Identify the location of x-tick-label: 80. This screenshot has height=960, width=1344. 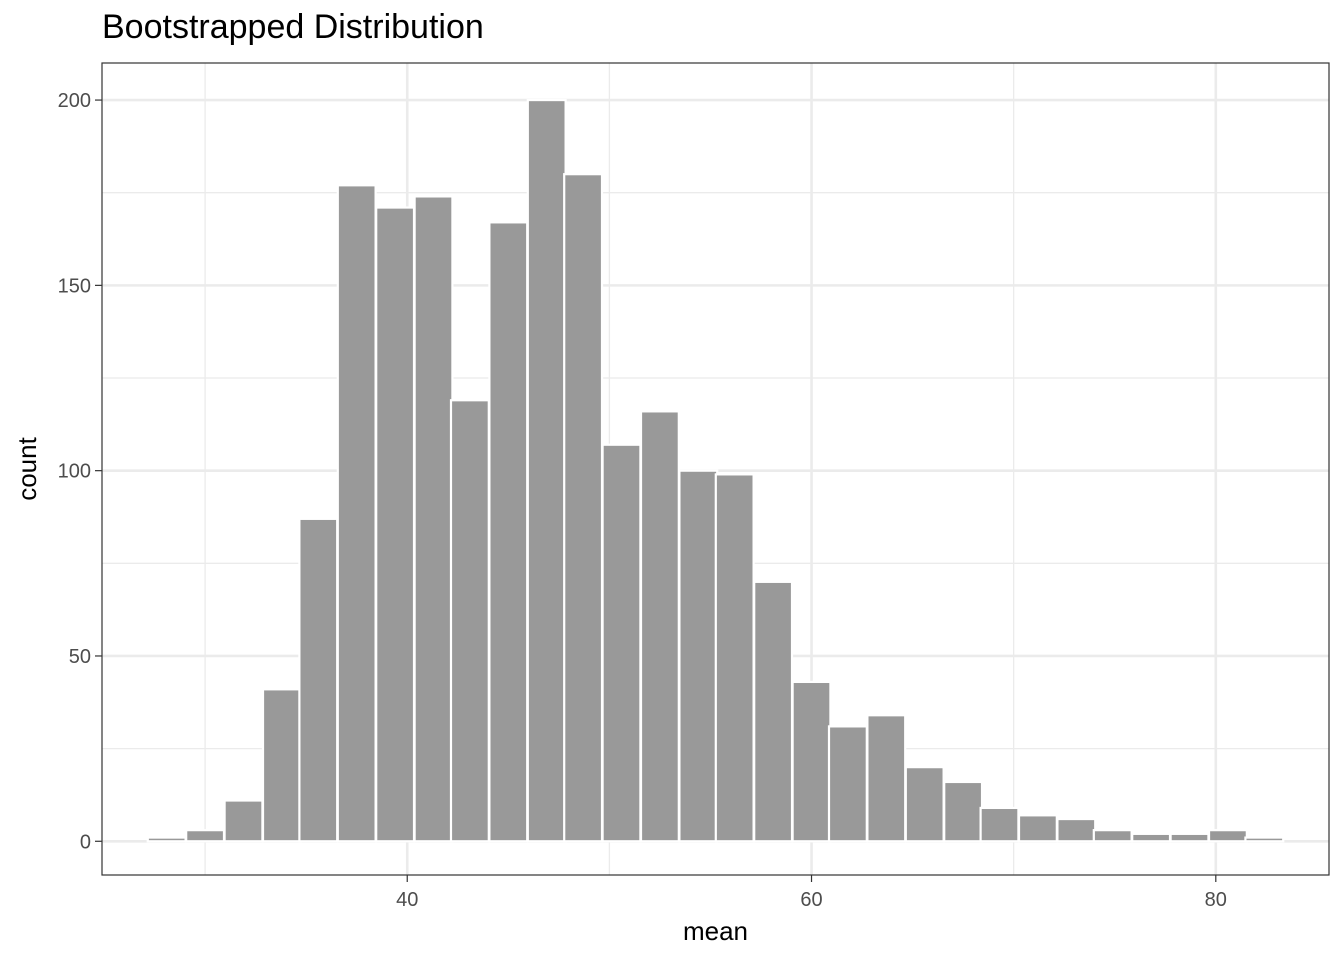
(1216, 900).